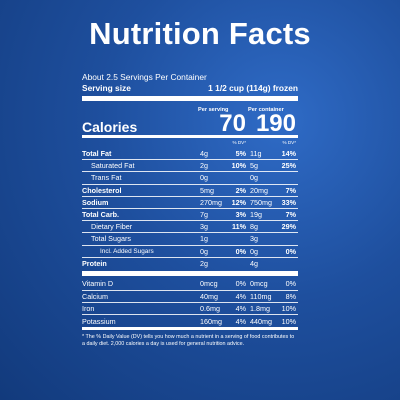  I want to click on dv-header-row: % DV* % DV*, so click(190, 142).